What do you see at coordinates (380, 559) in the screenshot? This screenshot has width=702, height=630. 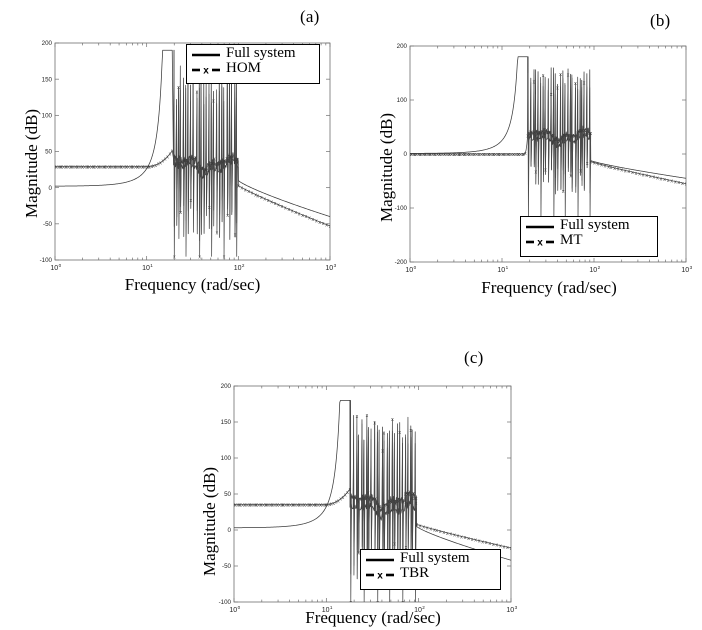 I see `solid-line-icon` at bounding box center [380, 559].